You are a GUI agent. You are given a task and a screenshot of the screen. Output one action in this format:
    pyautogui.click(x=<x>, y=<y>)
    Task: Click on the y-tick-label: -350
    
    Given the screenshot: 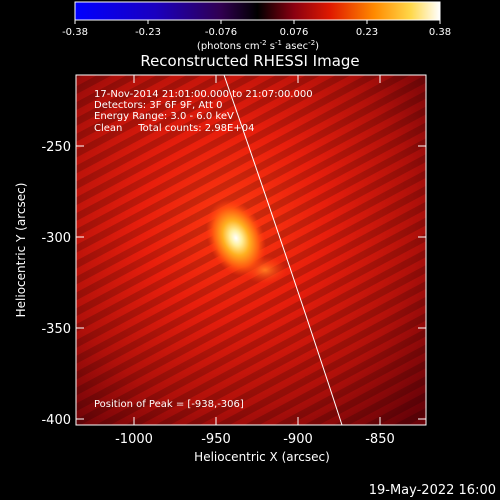 What is the action you would take?
    pyautogui.click(x=56, y=329)
    